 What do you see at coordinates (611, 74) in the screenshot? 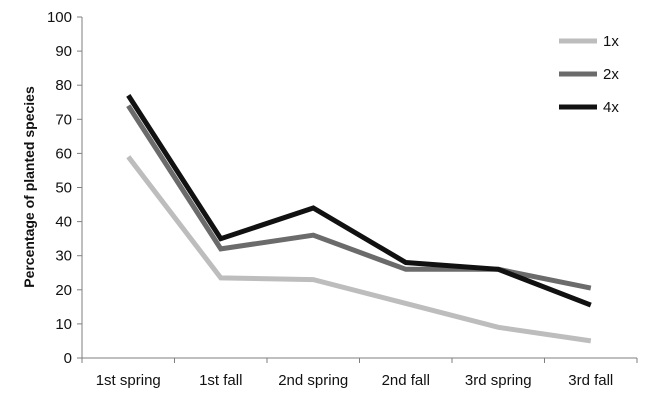
I see `legend-label: 2x` at bounding box center [611, 74].